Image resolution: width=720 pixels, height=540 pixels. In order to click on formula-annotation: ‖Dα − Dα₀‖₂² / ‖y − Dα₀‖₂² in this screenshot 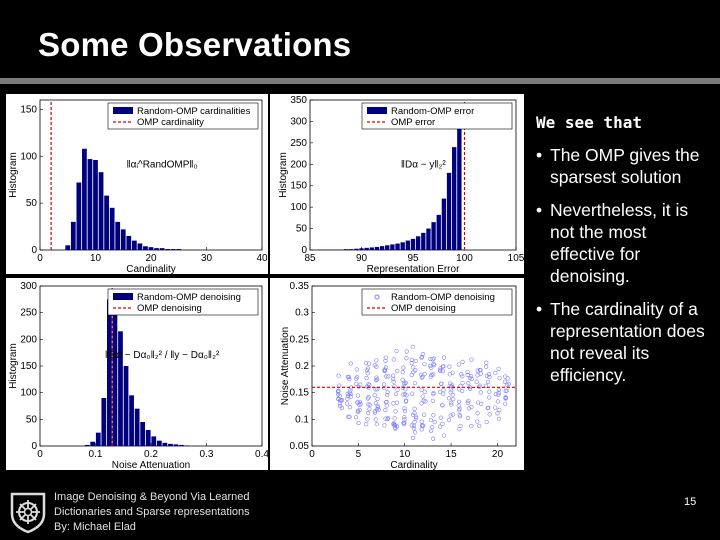, I will do `click(162, 355)`.